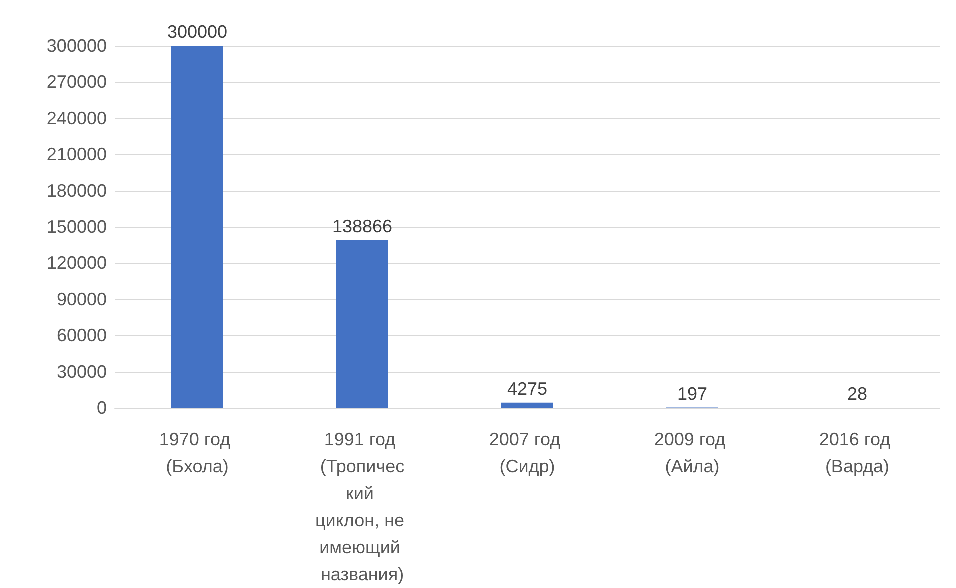 The height and width of the screenshot is (588, 956). Describe the element at coordinates (81, 299) in the screenshot. I see `y-tick-label: 90000` at that location.